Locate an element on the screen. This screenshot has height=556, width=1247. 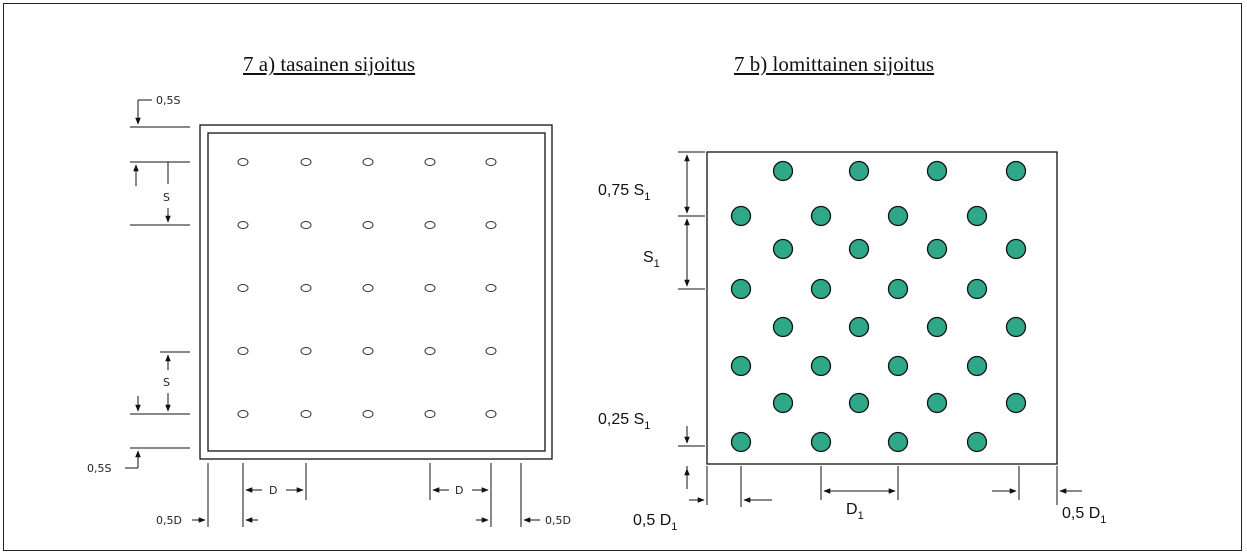
label-b-top-offset: 0,75 S1 is located at coordinates (624, 192).